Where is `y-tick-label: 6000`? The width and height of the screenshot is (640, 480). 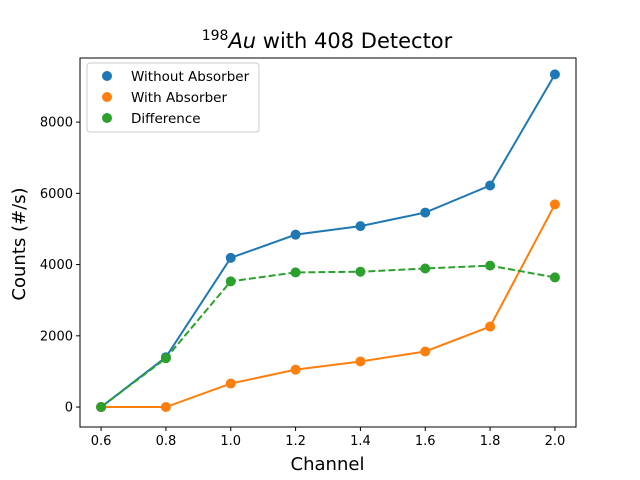 y-tick-label: 6000 is located at coordinates (56, 194).